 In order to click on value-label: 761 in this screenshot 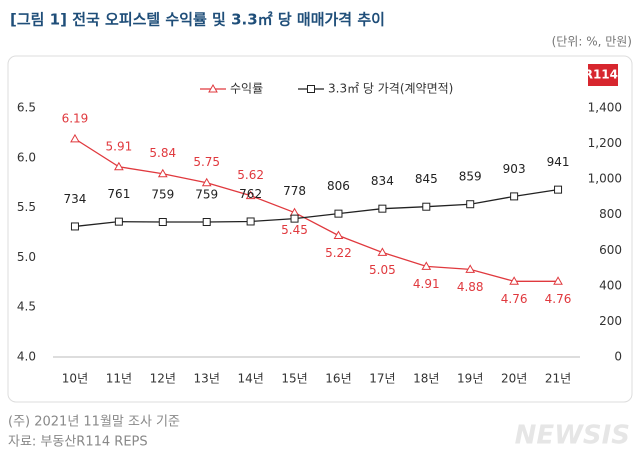, I will do `click(118, 194)`.